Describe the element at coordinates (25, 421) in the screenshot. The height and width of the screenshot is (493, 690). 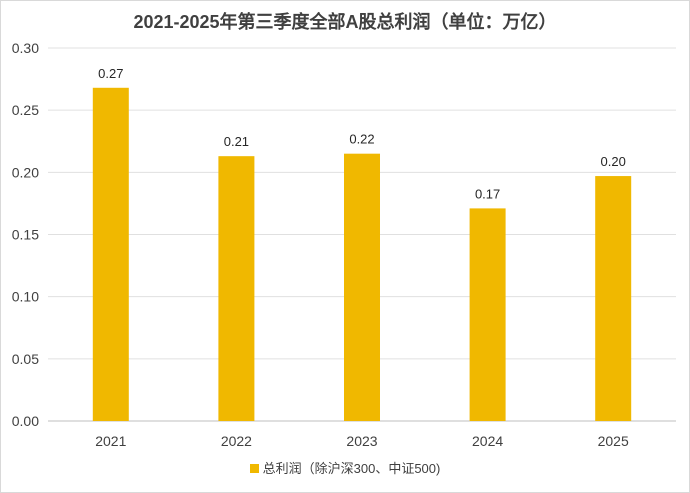
I see `y-tick-label: 0.00` at that location.